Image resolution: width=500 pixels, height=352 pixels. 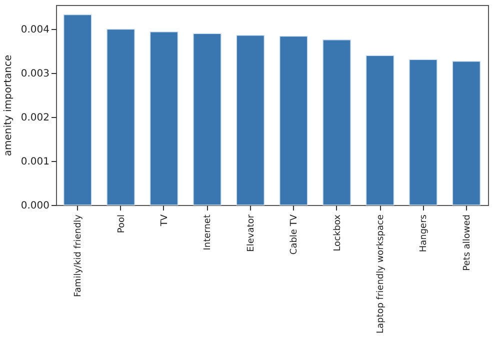 I want to click on x-tick-label: Cable TV, so click(x=295, y=234).